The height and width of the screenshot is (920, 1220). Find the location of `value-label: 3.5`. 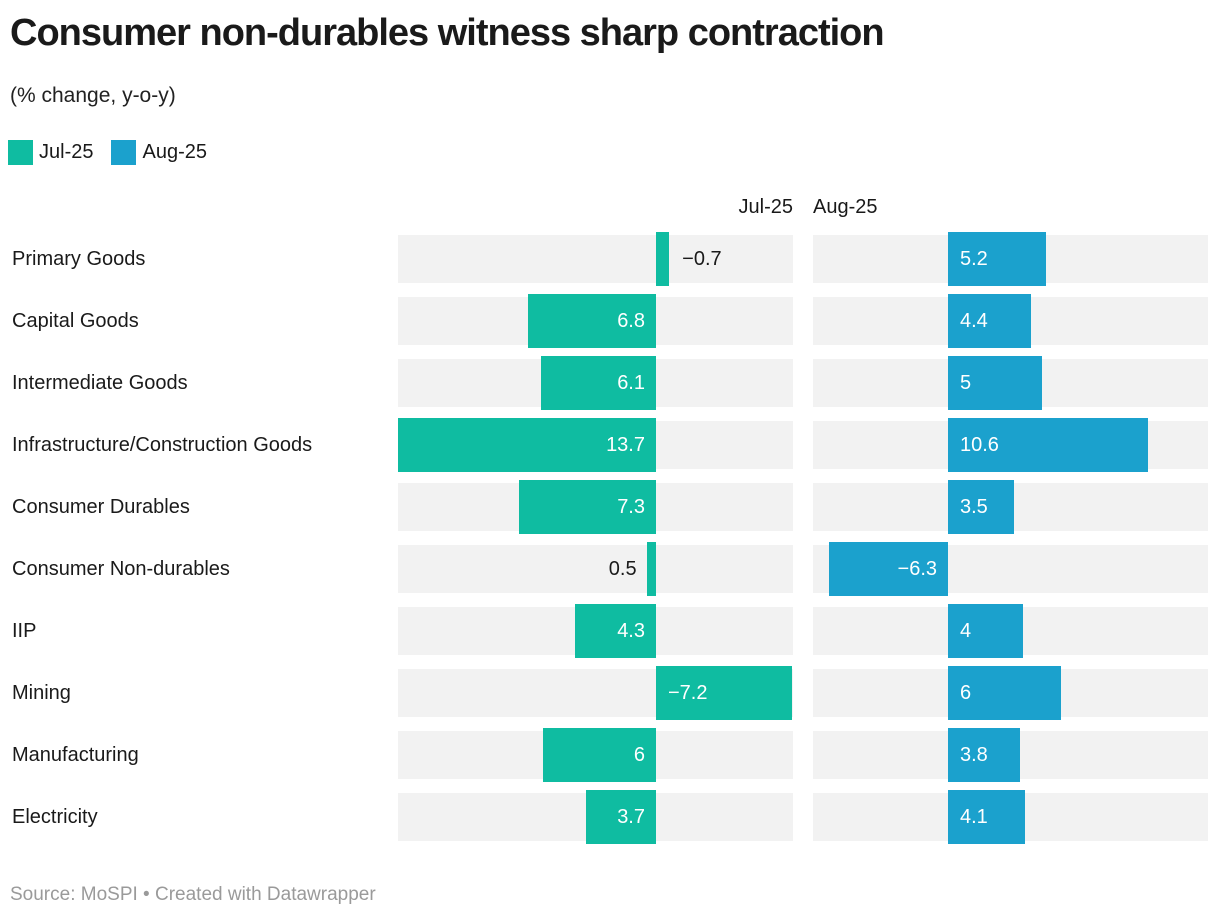

value-label: 3.5 is located at coordinates (974, 506).